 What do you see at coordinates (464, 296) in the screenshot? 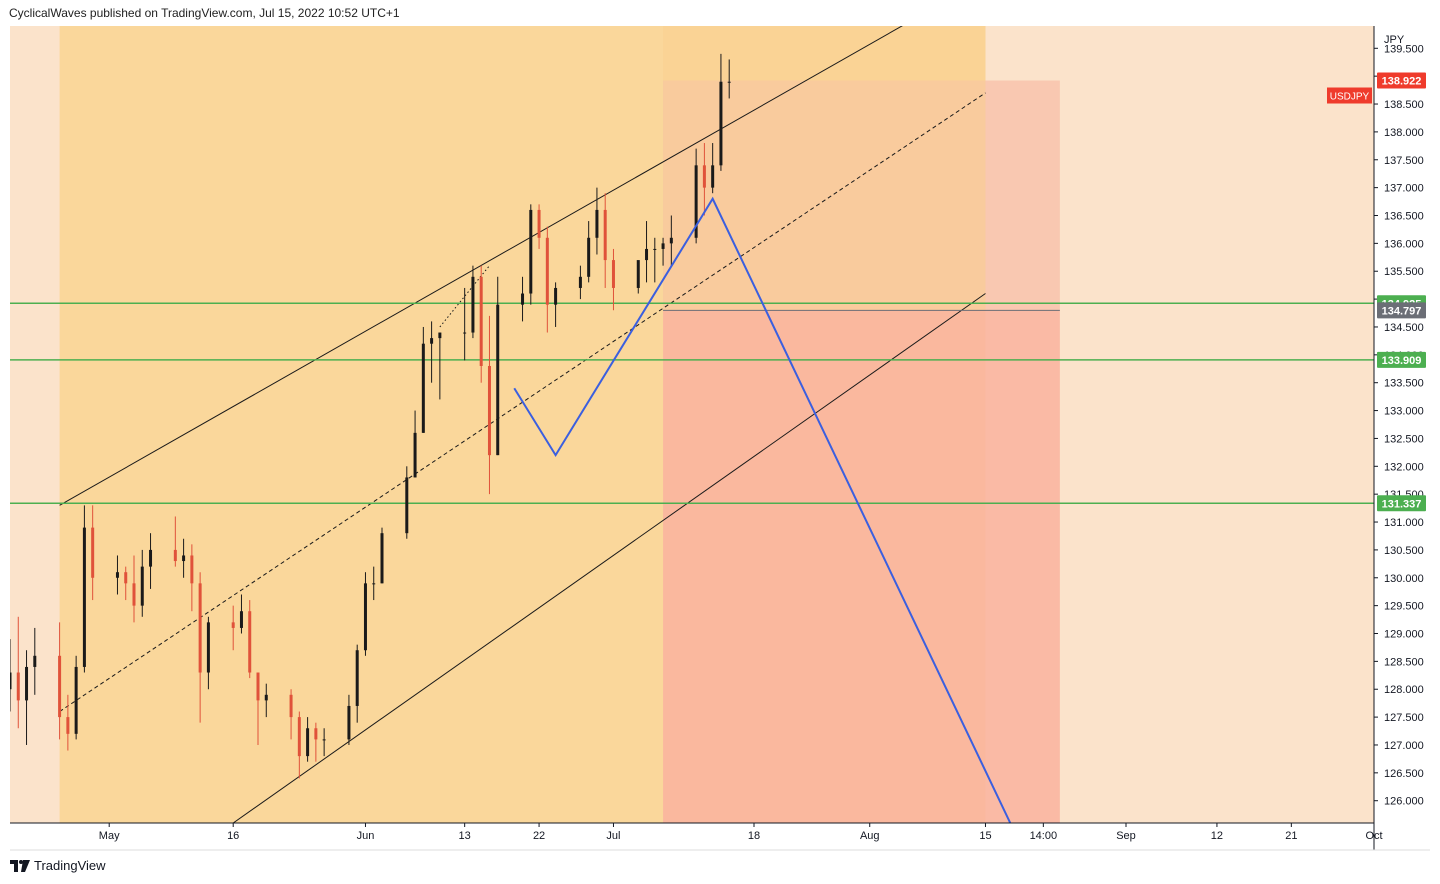
I see `dotted-trend-segment` at bounding box center [464, 296].